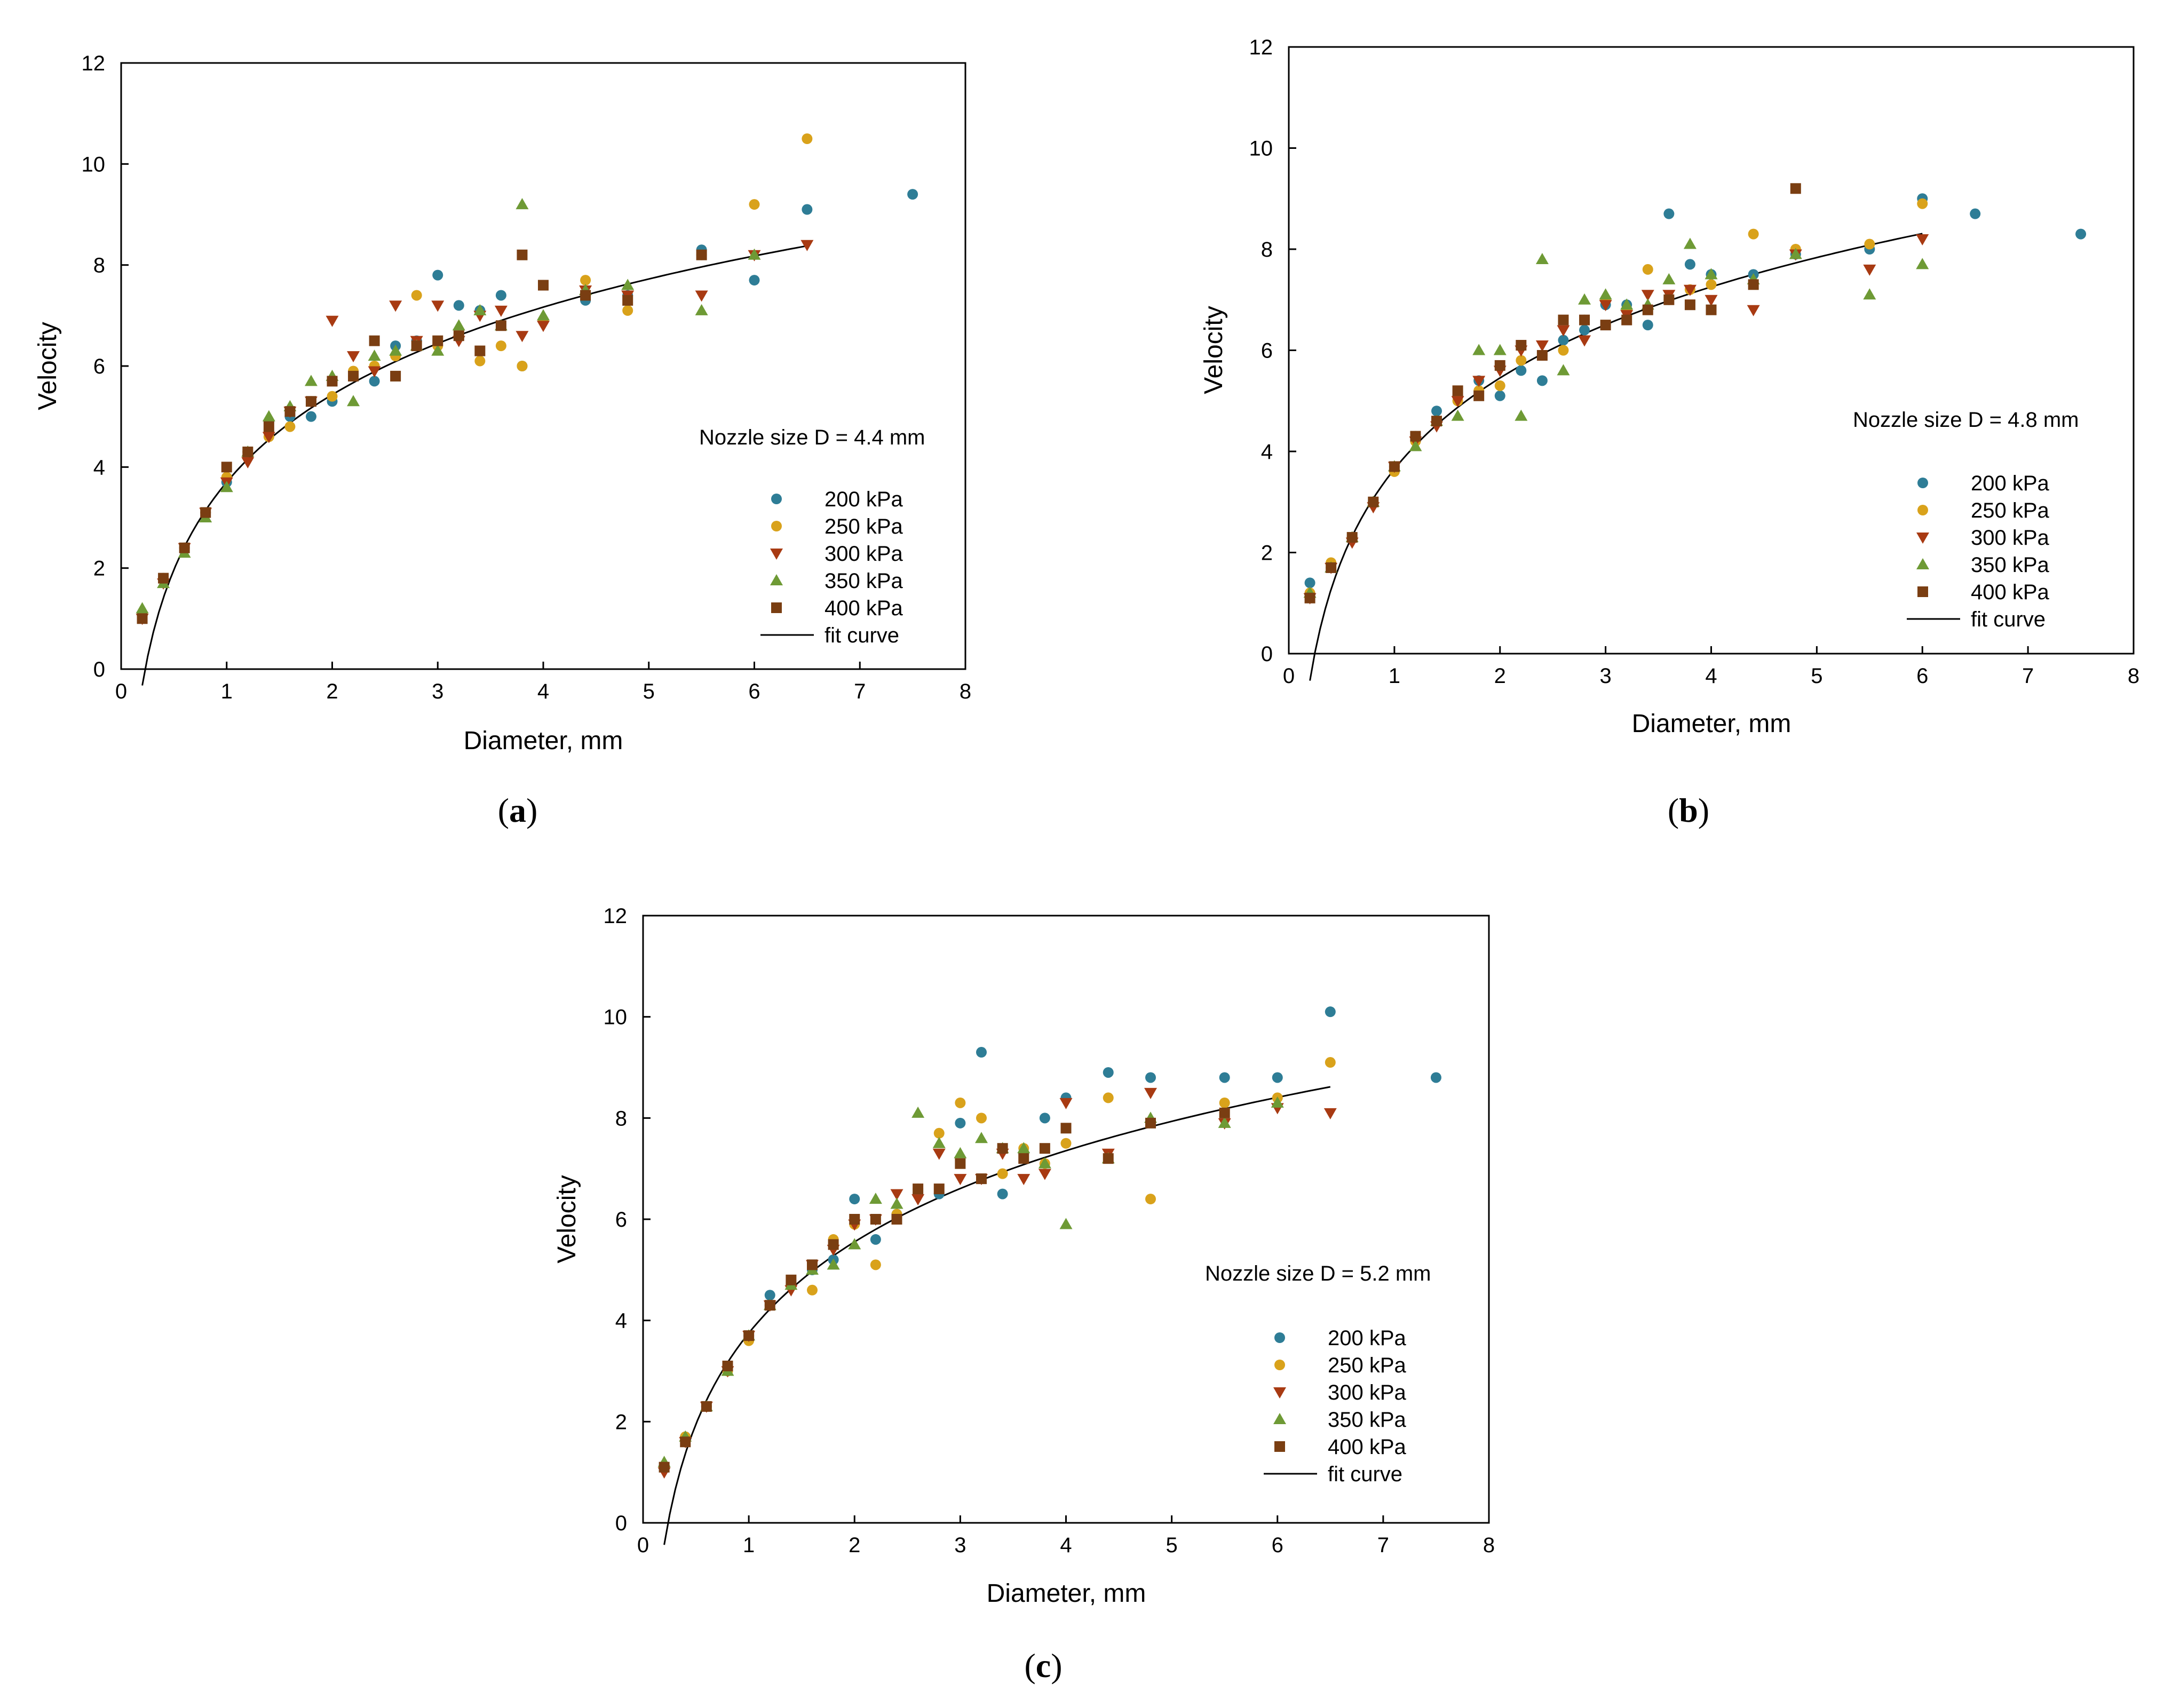 This screenshot has height=1708, width=2172. Describe the element at coordinates (99, 669) in the screenshot. I see `y-tick-label: 0` at that location.